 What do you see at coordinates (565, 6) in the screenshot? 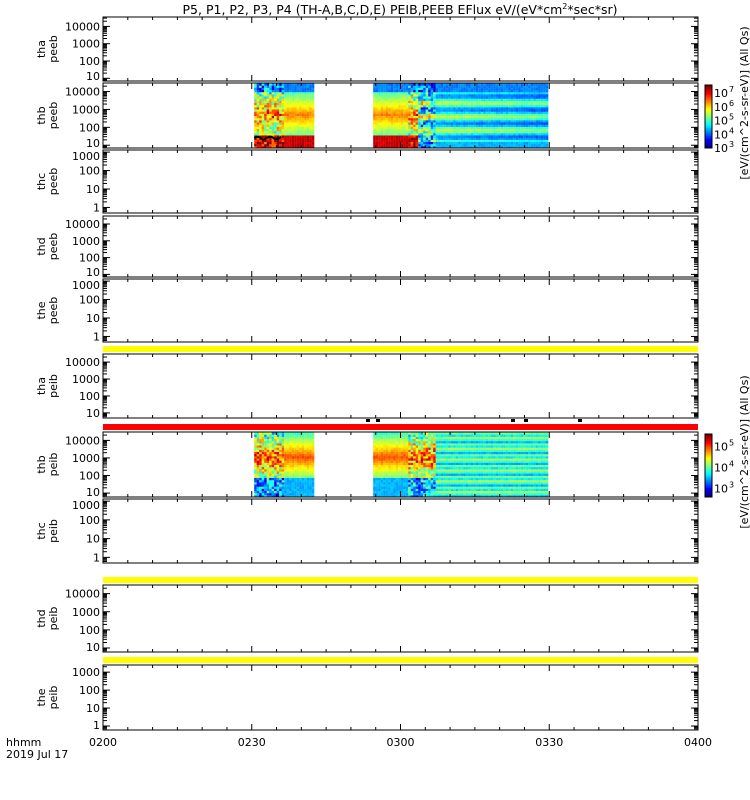
I see `title-sup: 2` at bounding box center [565, 6].